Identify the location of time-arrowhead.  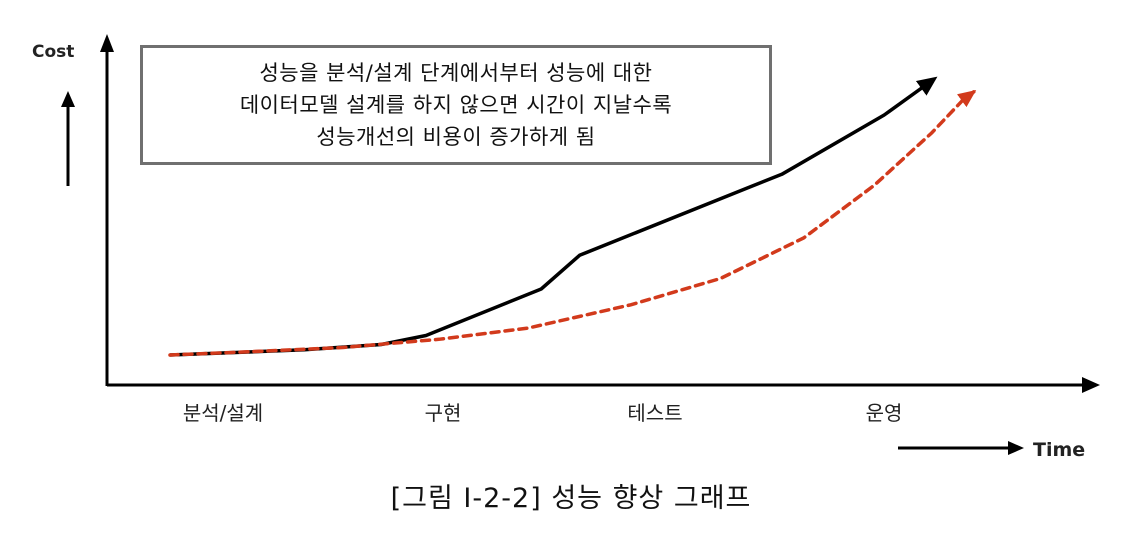
(1016, 448).